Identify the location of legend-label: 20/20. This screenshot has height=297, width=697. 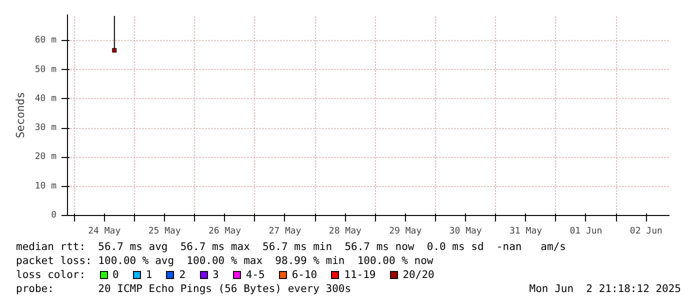
(418, 275).